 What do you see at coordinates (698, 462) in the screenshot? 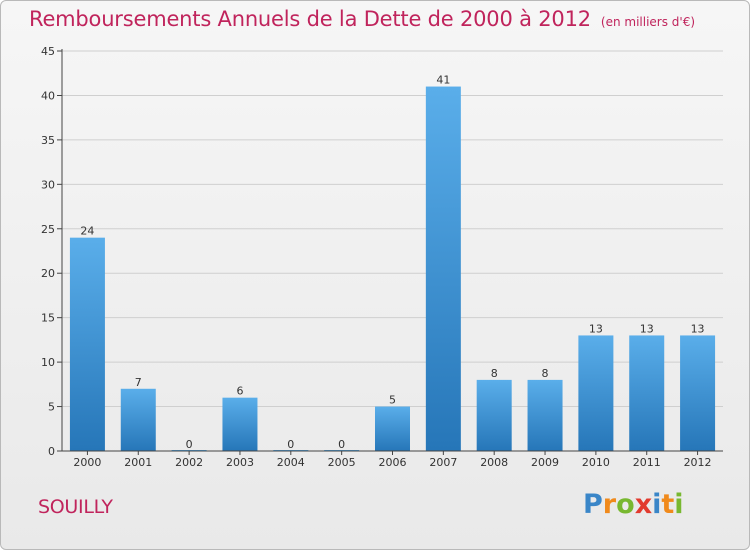
I see `x-tick-label: 2012` at bounding box center [698, 462].